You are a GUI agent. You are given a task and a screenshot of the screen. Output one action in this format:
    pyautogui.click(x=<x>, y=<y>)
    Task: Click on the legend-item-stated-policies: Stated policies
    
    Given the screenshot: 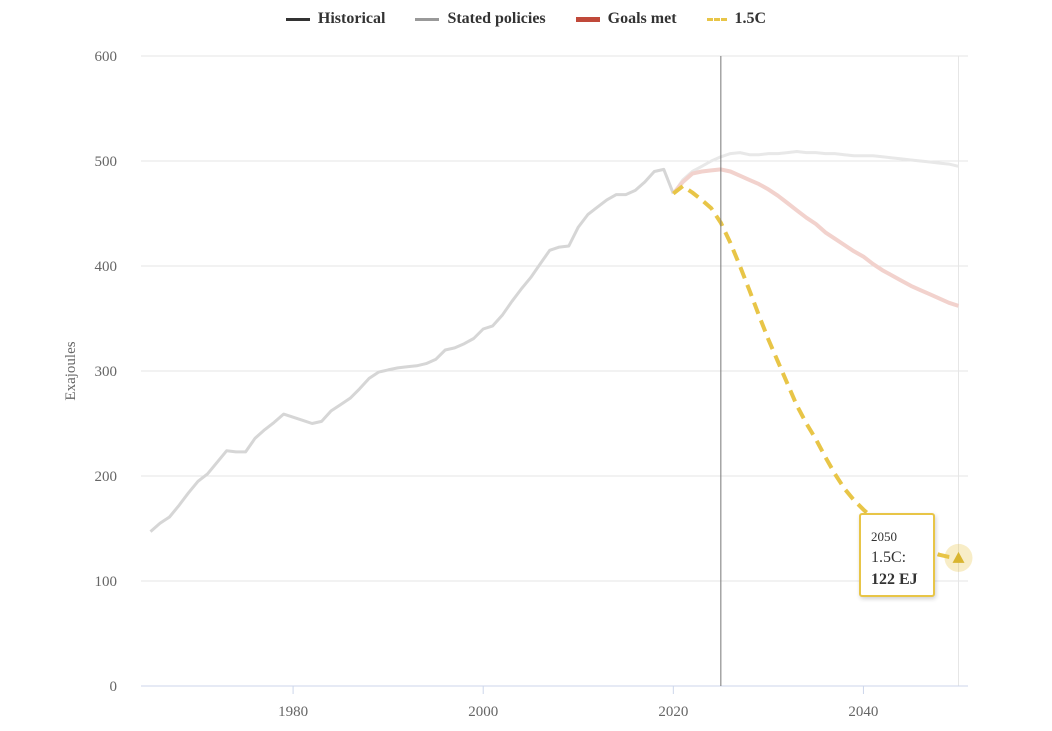 What is the action you would take?
    pyautogui.click(x=480, y=19)
    